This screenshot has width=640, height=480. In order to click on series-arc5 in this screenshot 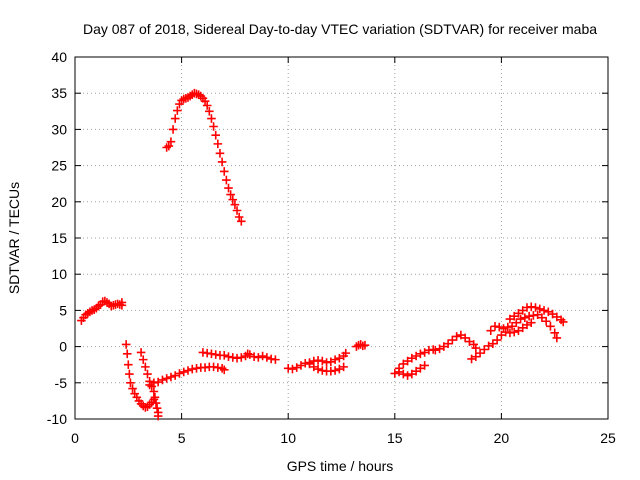, I will do `click(239, 356)`.